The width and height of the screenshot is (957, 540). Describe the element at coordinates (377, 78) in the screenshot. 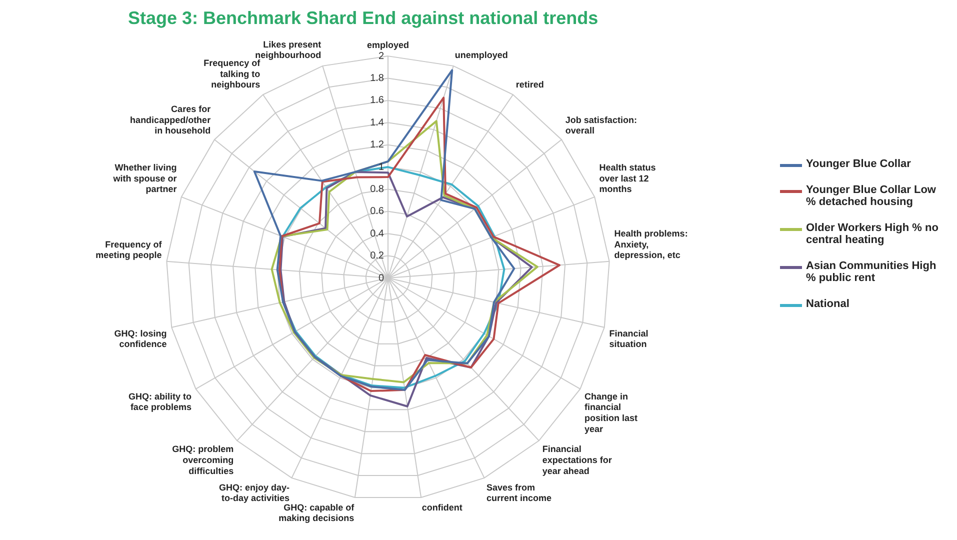

I see `y-tick-label: 1.8` at that location.